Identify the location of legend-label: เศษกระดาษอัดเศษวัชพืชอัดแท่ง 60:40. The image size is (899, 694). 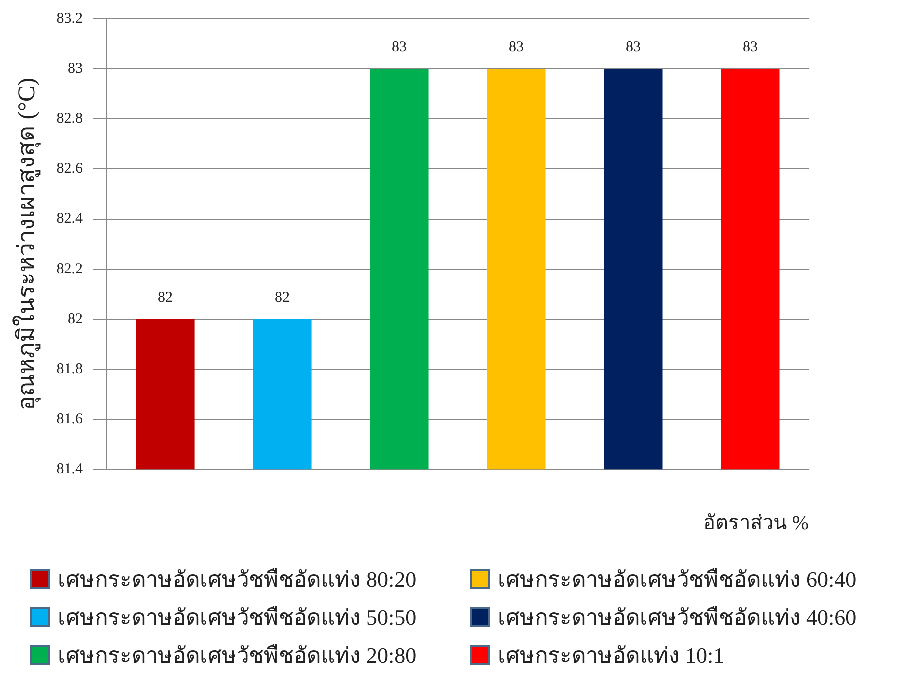
(677, 580).